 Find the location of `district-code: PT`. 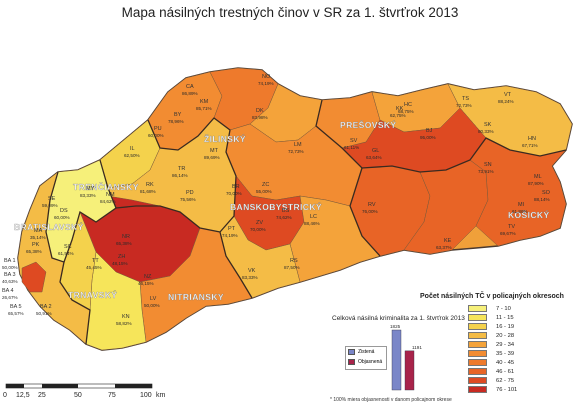

district-code: PT is located at coordinates (232, 229).